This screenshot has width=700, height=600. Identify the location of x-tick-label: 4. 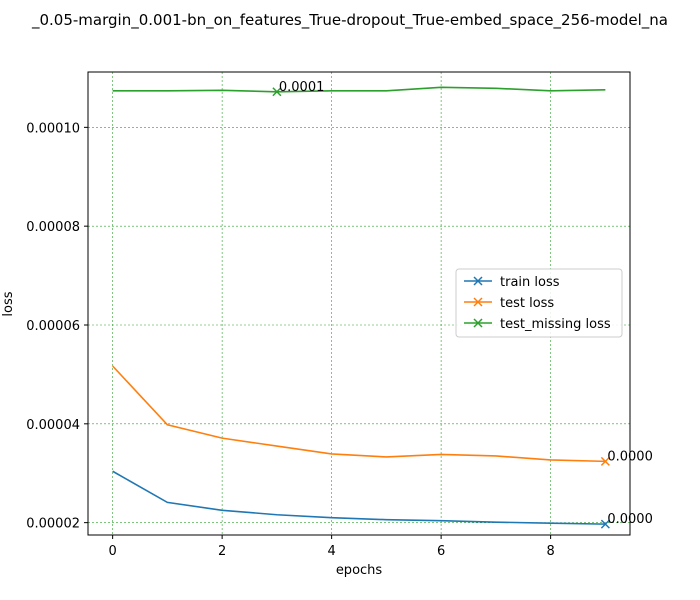
(331, 551).